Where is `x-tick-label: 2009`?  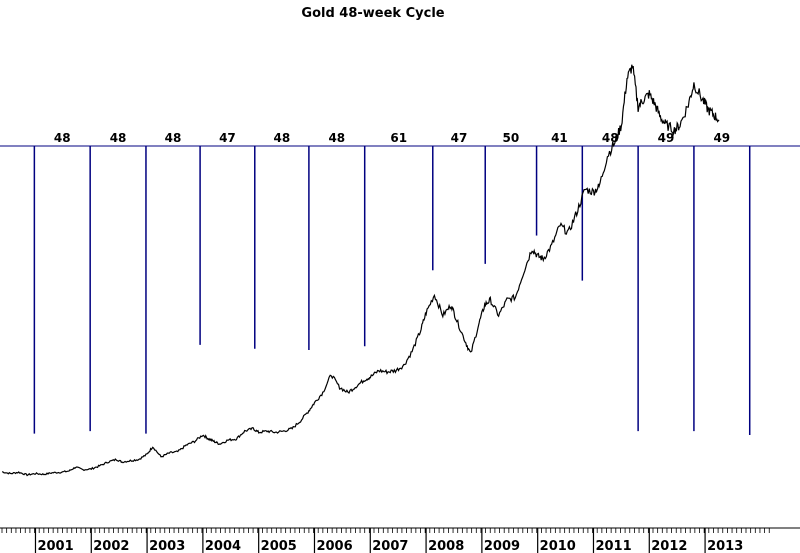
x-tick-label: 2009 is located at coordinates (502, 546).